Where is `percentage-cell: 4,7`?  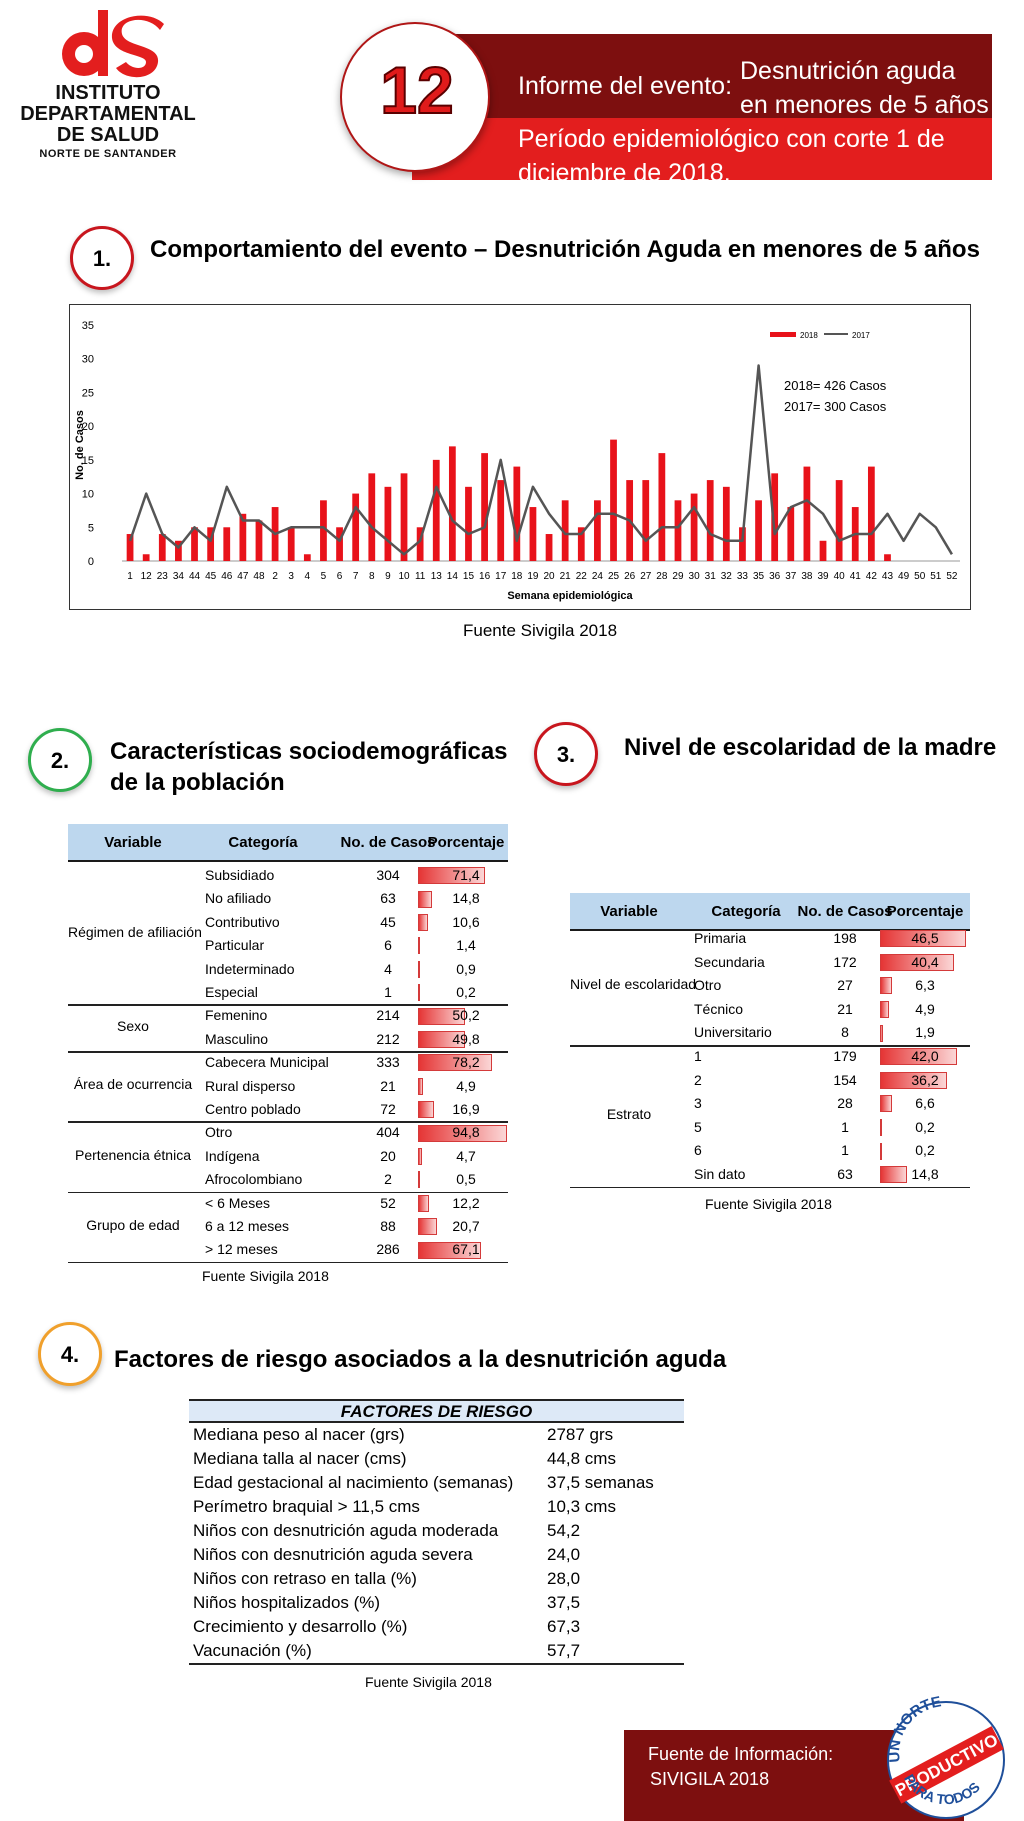 percentage-cell: 4,7 is located at coordinates (466, 1155).